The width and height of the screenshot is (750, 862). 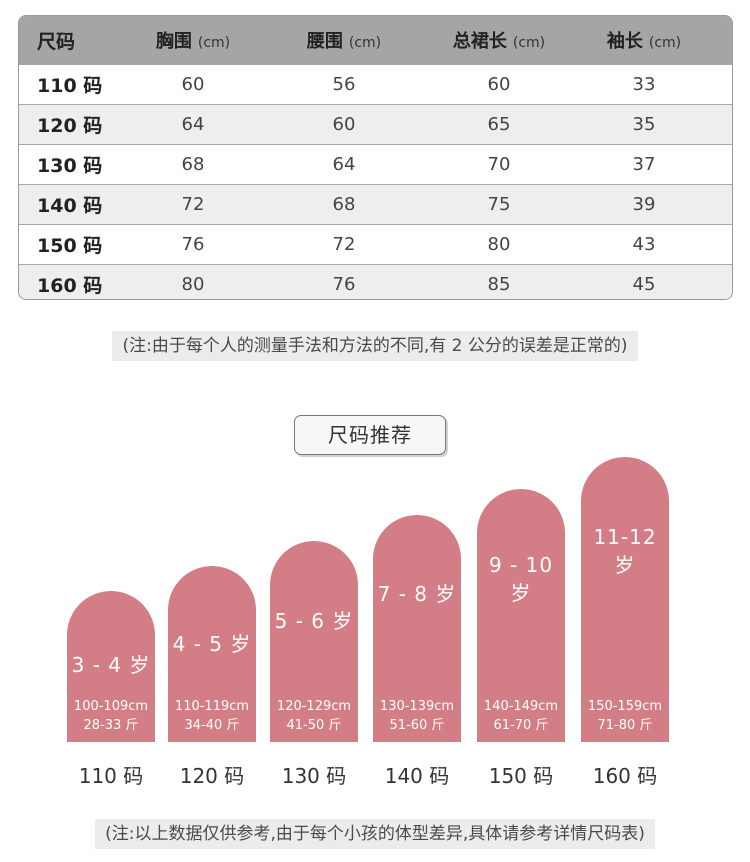 I want to click on age-range: 5 - 6 岁, so click(x=314, y=621).